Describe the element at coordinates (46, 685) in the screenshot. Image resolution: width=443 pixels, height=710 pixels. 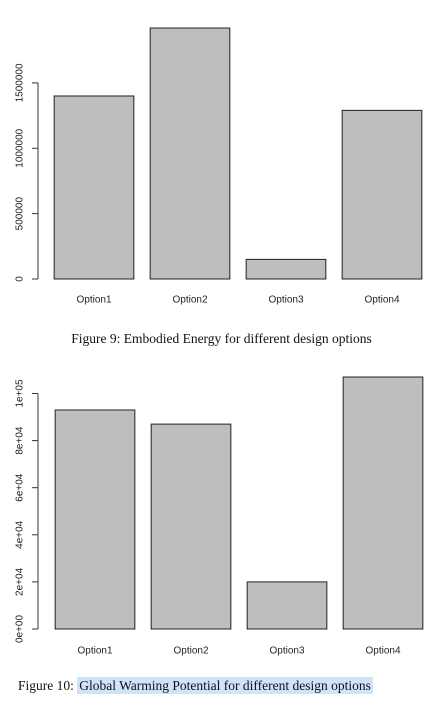
I see `caption-label: Figure 10:` at that location.